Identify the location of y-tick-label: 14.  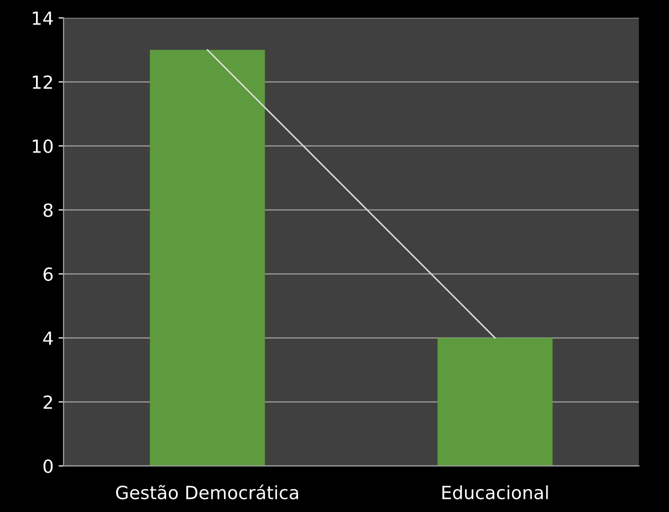
(42, 18).